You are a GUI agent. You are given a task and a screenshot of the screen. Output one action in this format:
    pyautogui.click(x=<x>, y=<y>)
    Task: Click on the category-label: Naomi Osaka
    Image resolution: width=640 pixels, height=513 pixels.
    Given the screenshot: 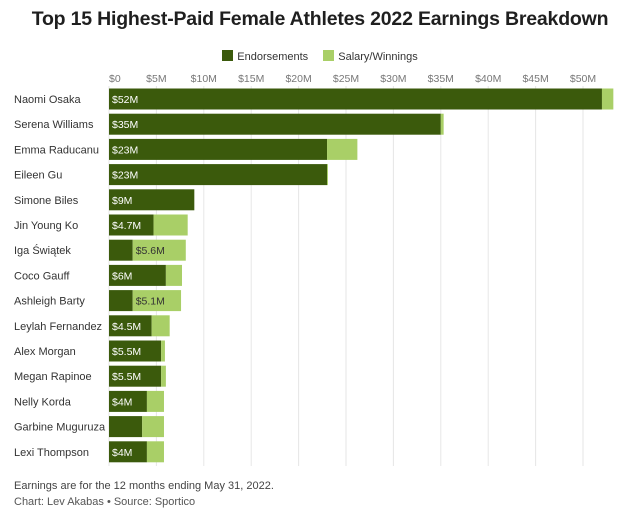 What is the action you would take?
    pyautogui.click(x=48, y=100)
    